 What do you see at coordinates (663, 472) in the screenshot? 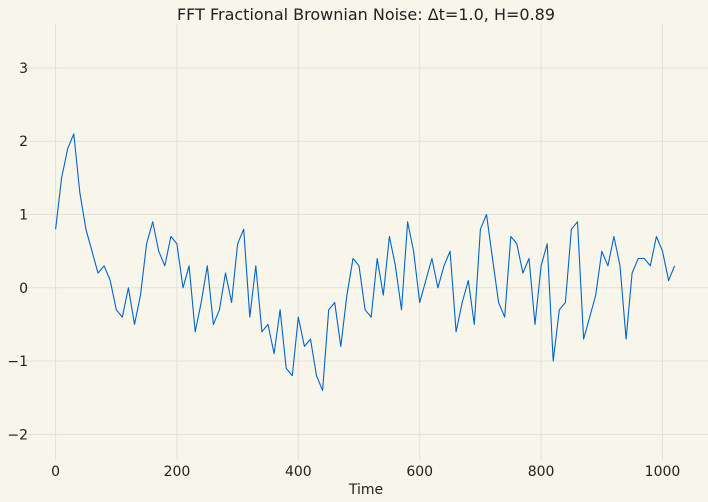
I see `x-tick-label: 1000` at bounding box center [663, 472].